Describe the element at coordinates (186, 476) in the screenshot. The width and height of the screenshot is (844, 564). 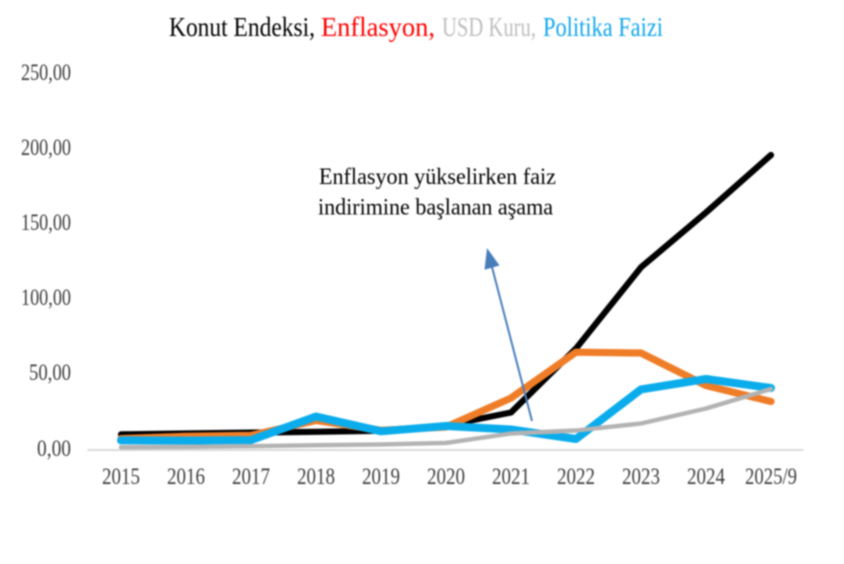
I see `svg-text: 2016` at that location.